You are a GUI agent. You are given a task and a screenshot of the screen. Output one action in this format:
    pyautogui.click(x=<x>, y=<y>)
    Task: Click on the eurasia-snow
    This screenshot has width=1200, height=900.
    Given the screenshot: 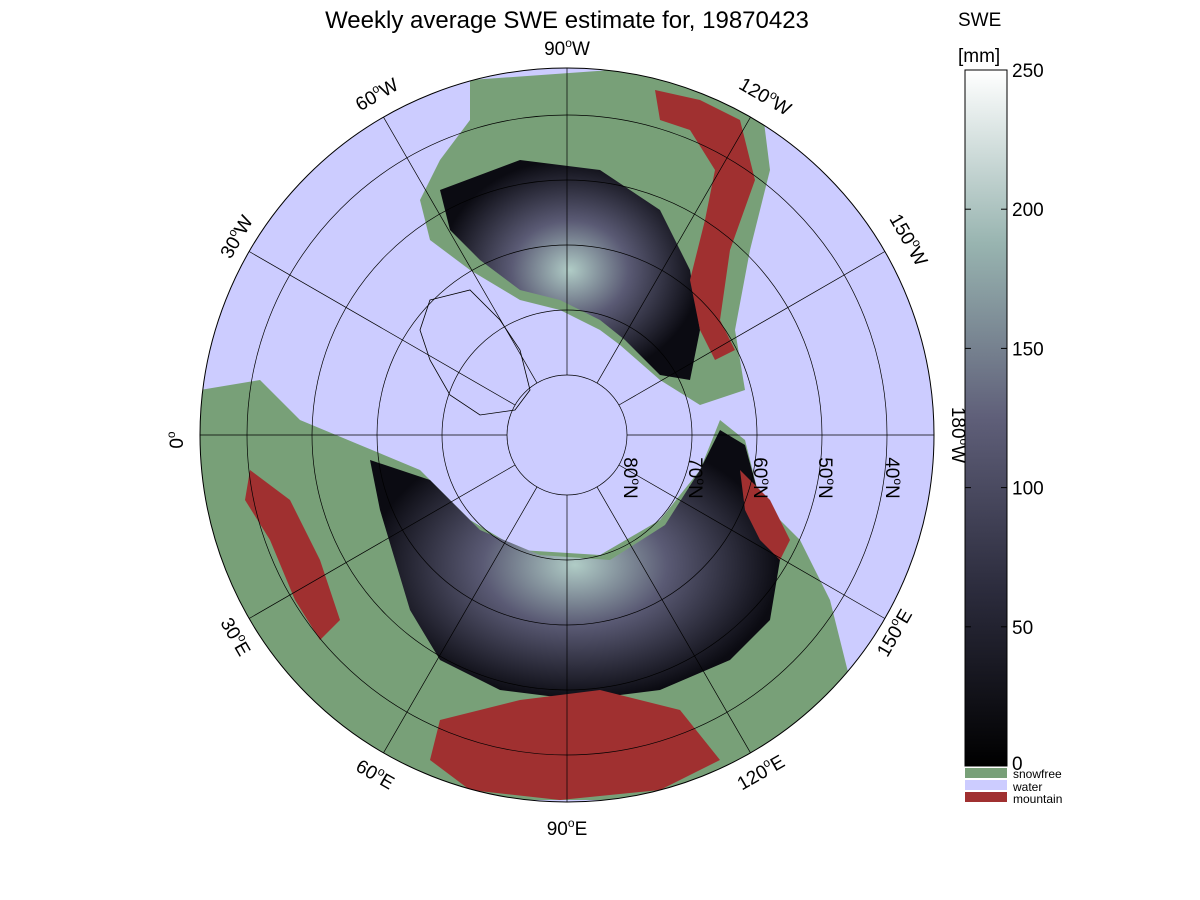 What is the action you would take?
    pyautogui.click(x=575, y=565)
    